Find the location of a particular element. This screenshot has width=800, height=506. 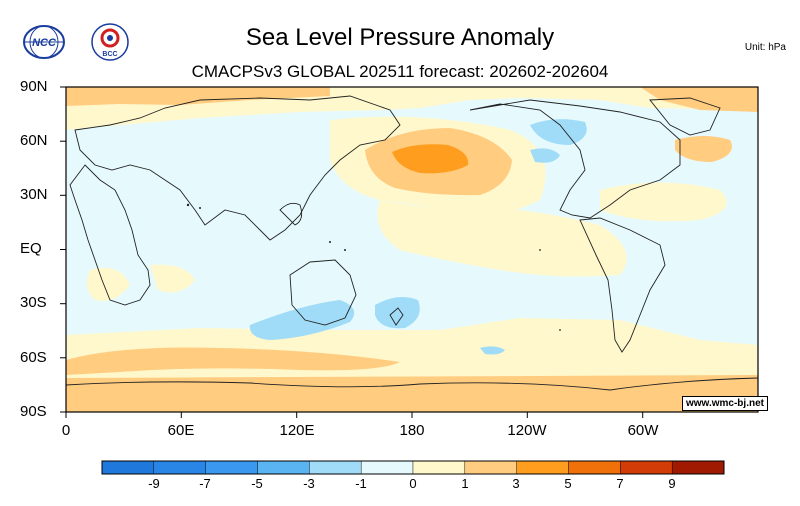

colorbar-label: 1 is located at coordinates (465, 483).